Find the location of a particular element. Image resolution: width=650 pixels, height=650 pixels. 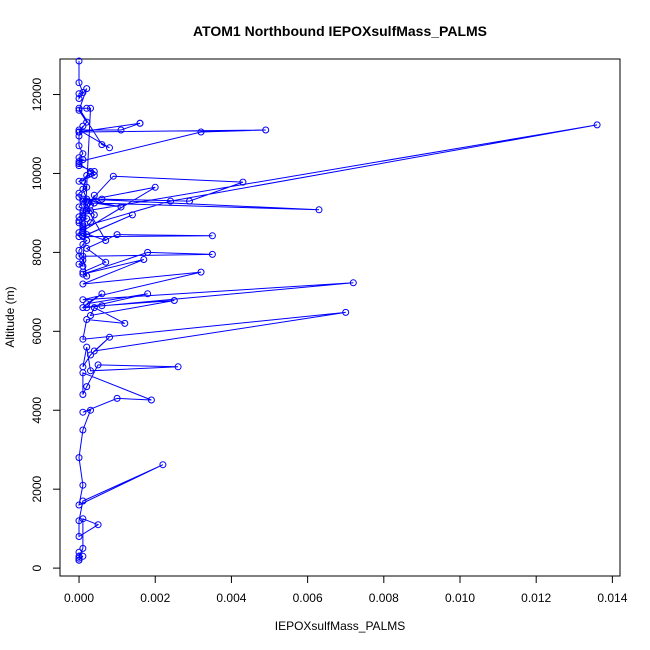

y-tick-label: 2000 is located at coordinates (37, 489).